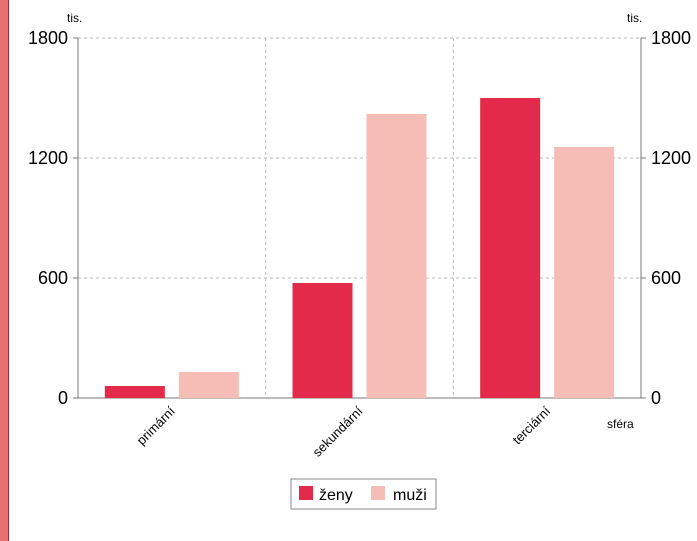  What do you see at coordinates (156, 425) in the screenshot?
I see `x-tick-label: primární` at bounding box center [156, 425].